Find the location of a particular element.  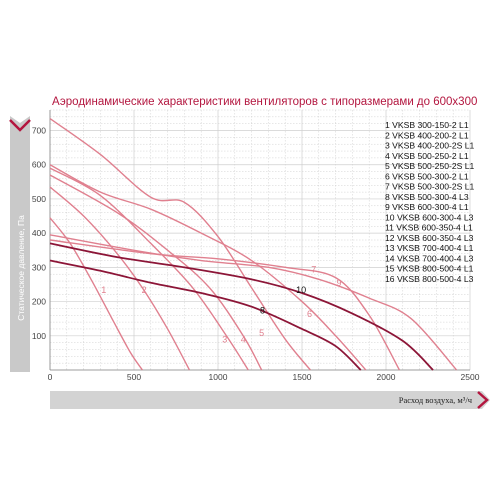

y-axis-title: Статическое давление, Па is located at coordinates (21, 268).